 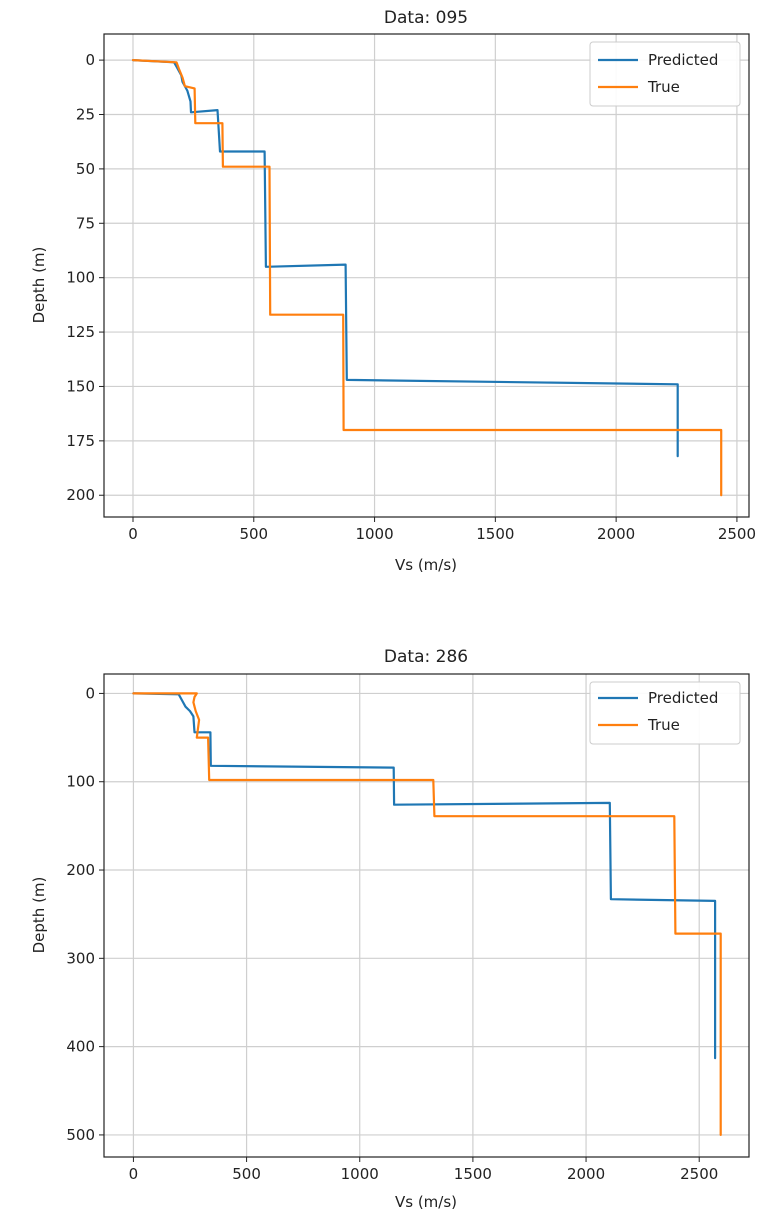 I want to click on y-tick-label: 75, so click(x=85, y=223).